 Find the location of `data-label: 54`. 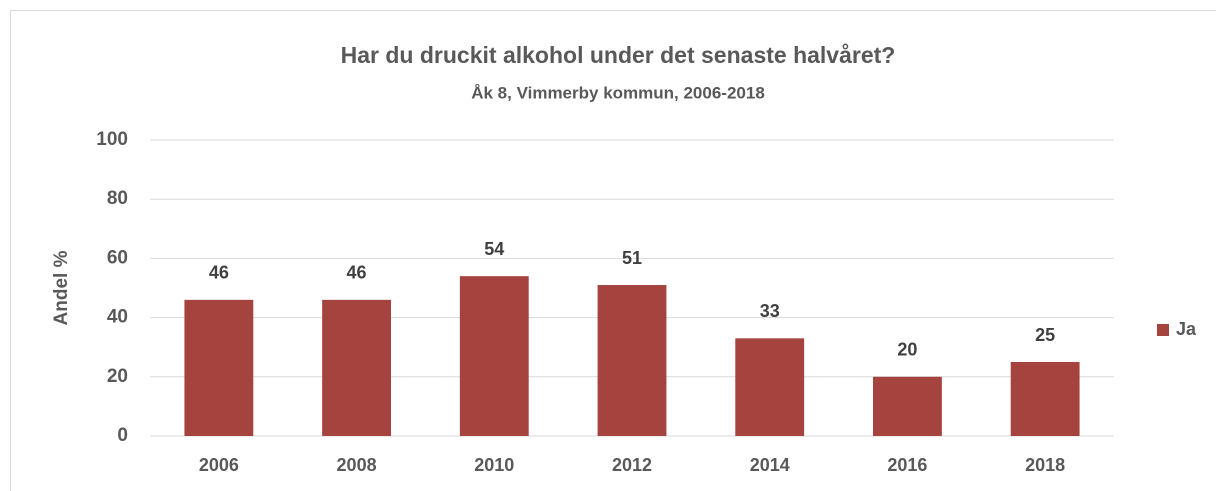

data-label: 54 is located at coordinates (494, 249).